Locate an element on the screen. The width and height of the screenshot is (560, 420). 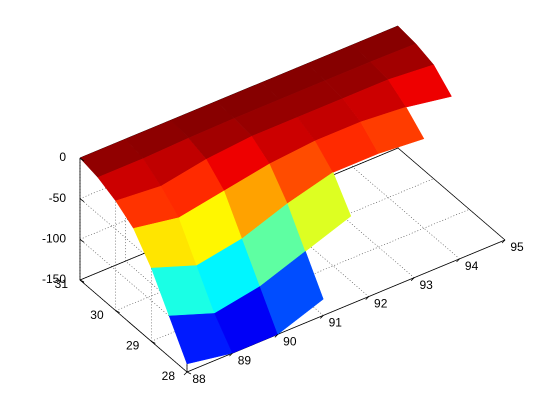
y-tick-label: 31 is located at coordinates (62, 284).